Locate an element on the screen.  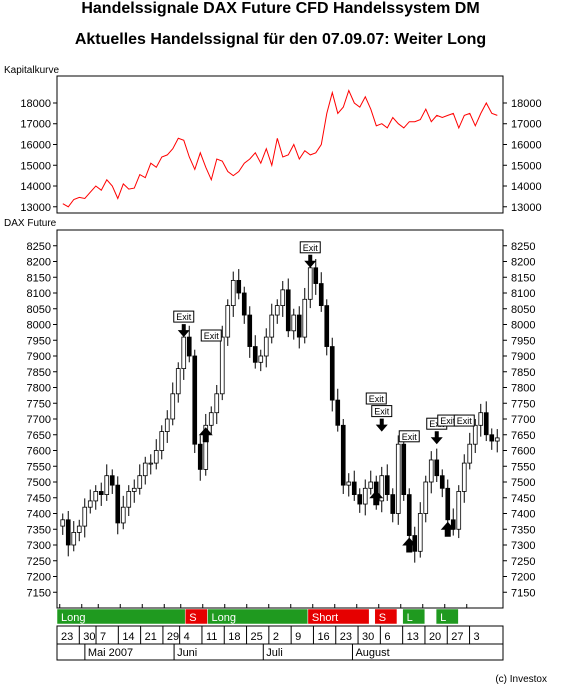
dax-tick-label-left: 7800 is located at coordinates (39, 389).